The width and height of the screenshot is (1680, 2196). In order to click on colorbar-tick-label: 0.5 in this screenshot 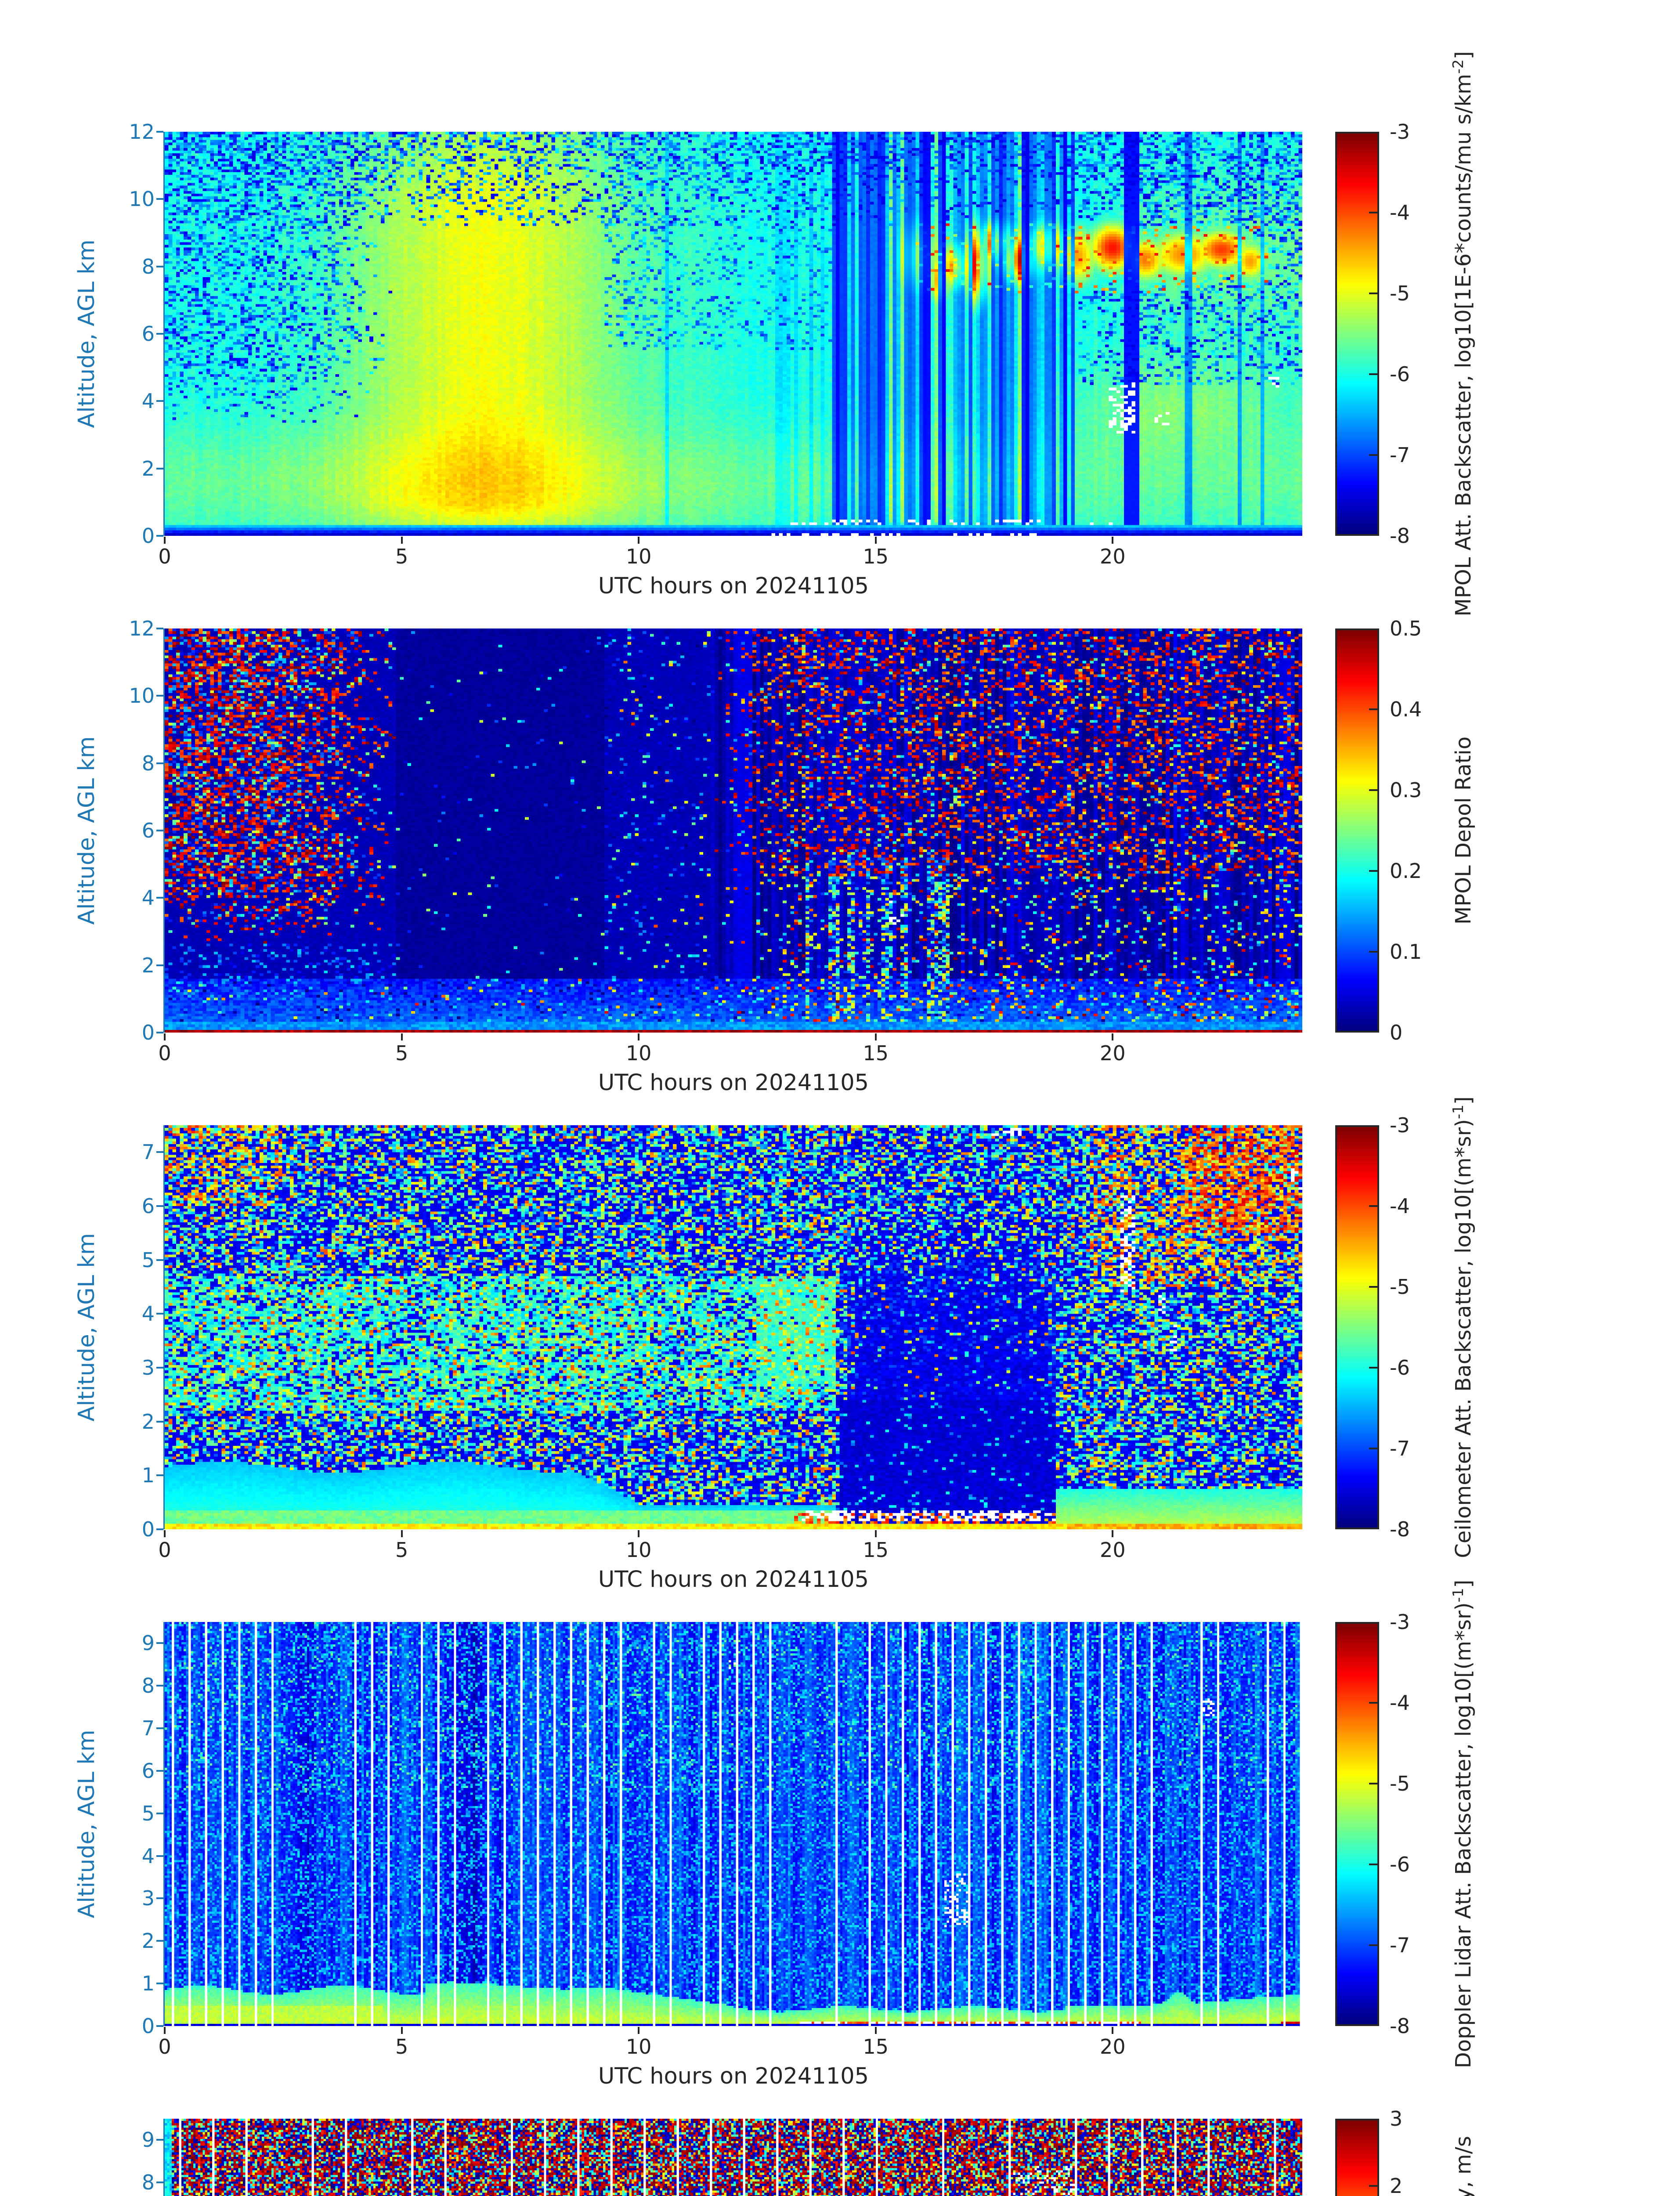, I will do `click(1406, 628)`.